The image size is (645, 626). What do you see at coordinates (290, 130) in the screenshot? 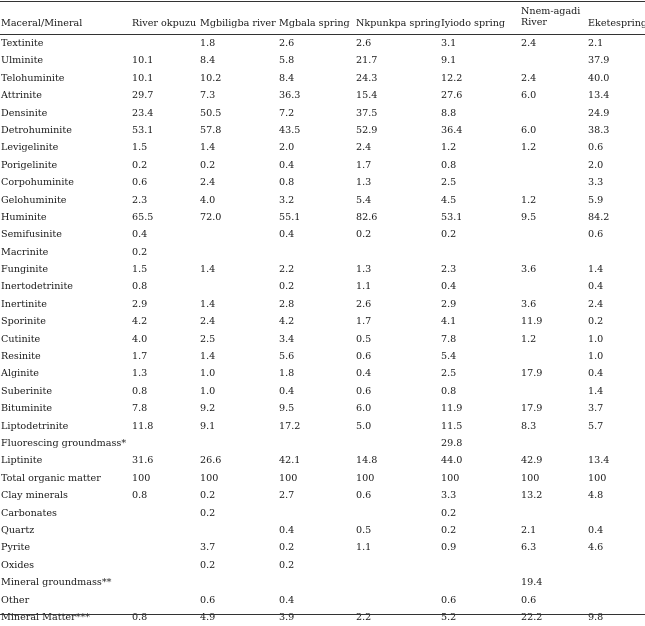
I see `row-value: 43.5` at bounding box center [290, 130].